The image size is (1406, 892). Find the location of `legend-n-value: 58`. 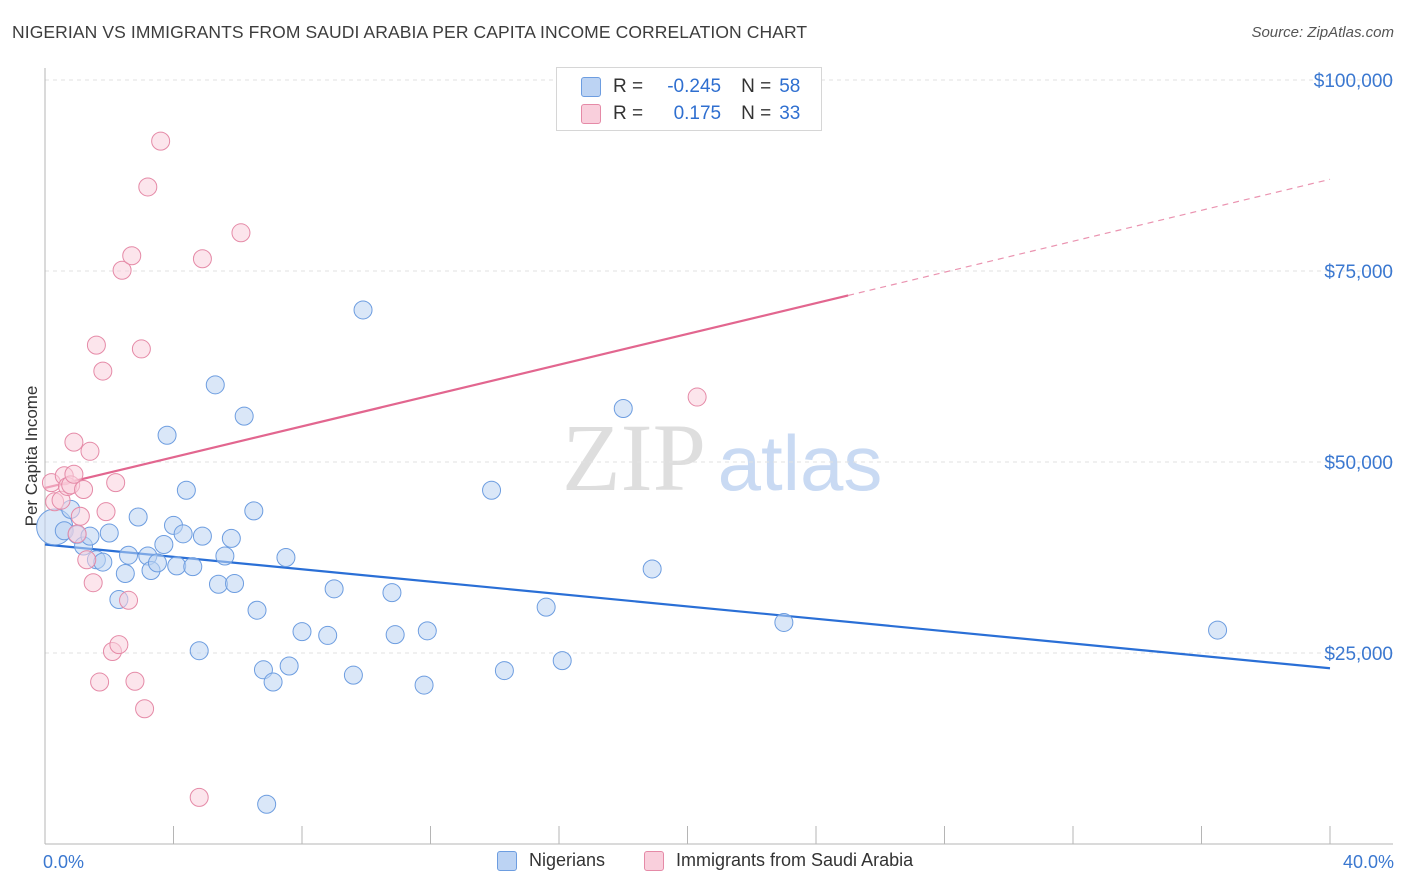

legend-n-value: 58 is located at coordinates (790, 86).